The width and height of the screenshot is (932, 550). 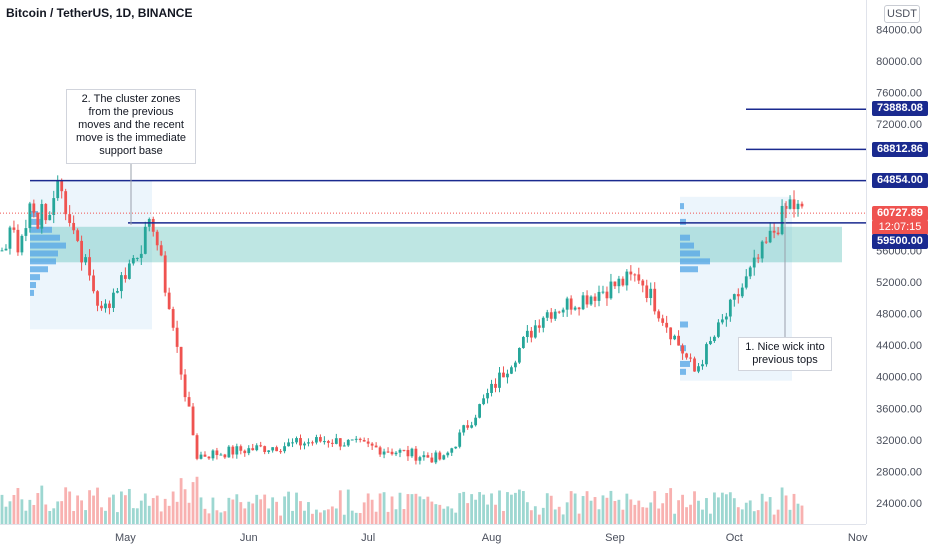 What do you see at coordinates (900, 149) in the screenshot?
I see `price-line-label-68812: 68812.86` at bounding box center [900, 149].